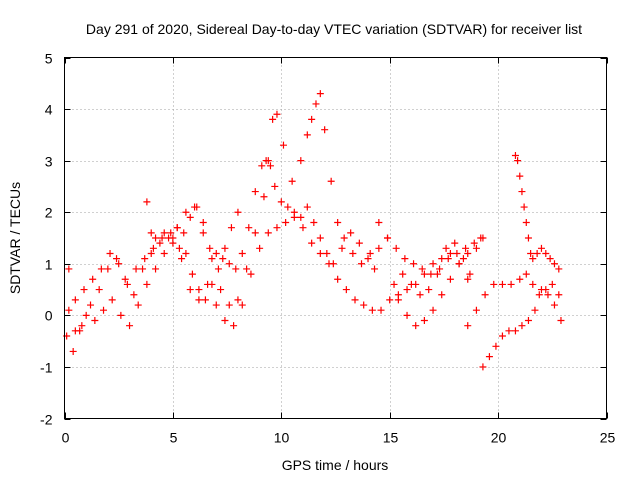  Describe the element at coordinates (66, 438) in the screenshot. I see `x-tick-label: 0` at that location.